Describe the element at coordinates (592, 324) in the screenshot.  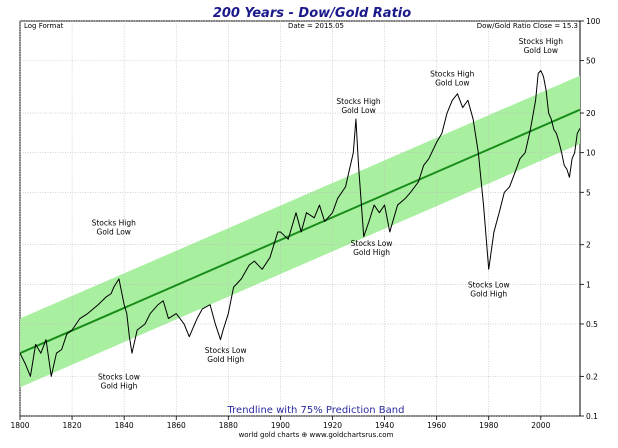
I see `y-tick-label: 0.5` at that location.